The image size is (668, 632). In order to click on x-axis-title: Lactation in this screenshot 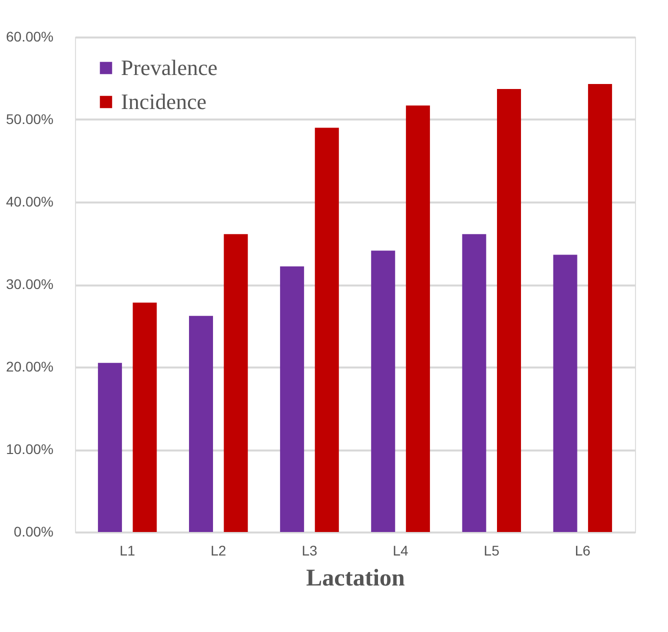, I will do `click(355, 579)`.